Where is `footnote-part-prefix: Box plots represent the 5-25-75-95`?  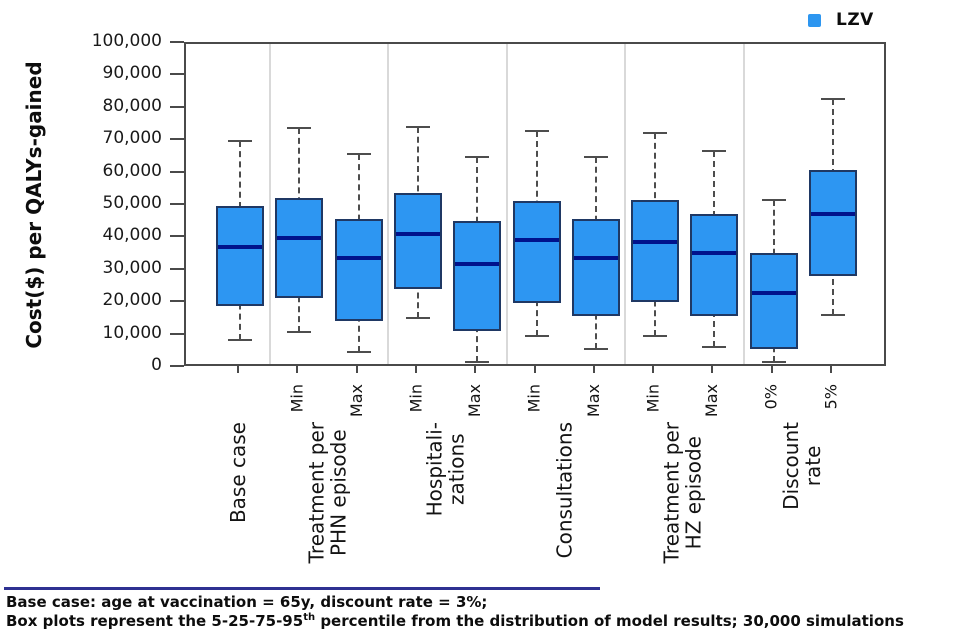 footnote-part-prefix: Box plots represent the 5-25-75-95 is located at coordinates (155, 621).